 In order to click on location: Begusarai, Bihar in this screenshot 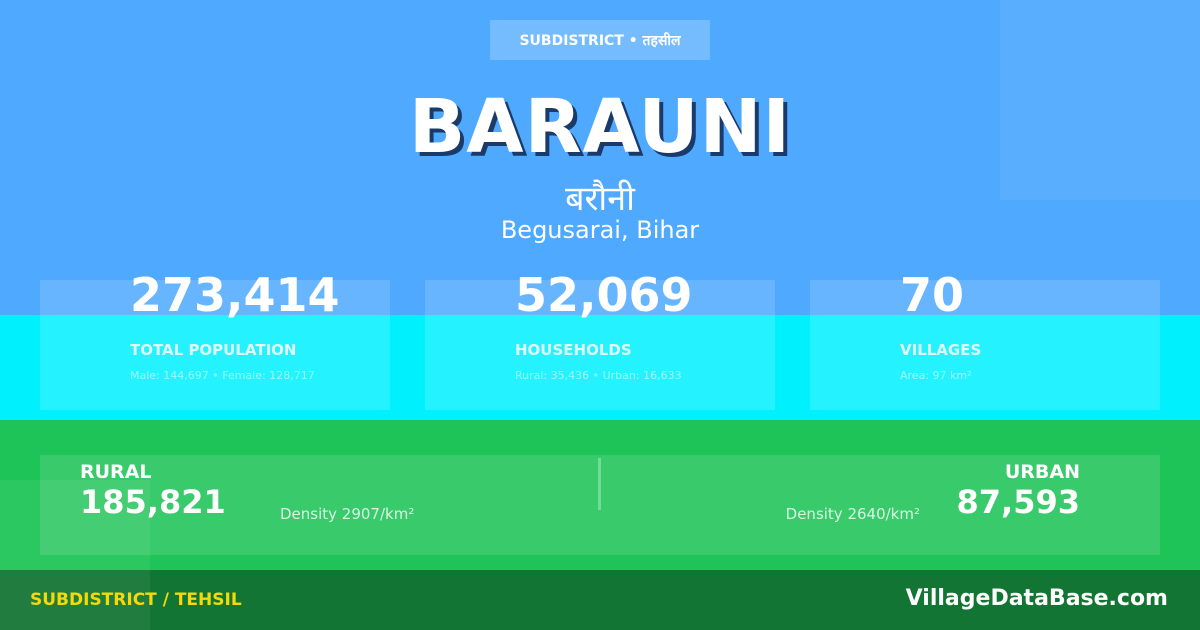, I will do `click(600, 230)`.